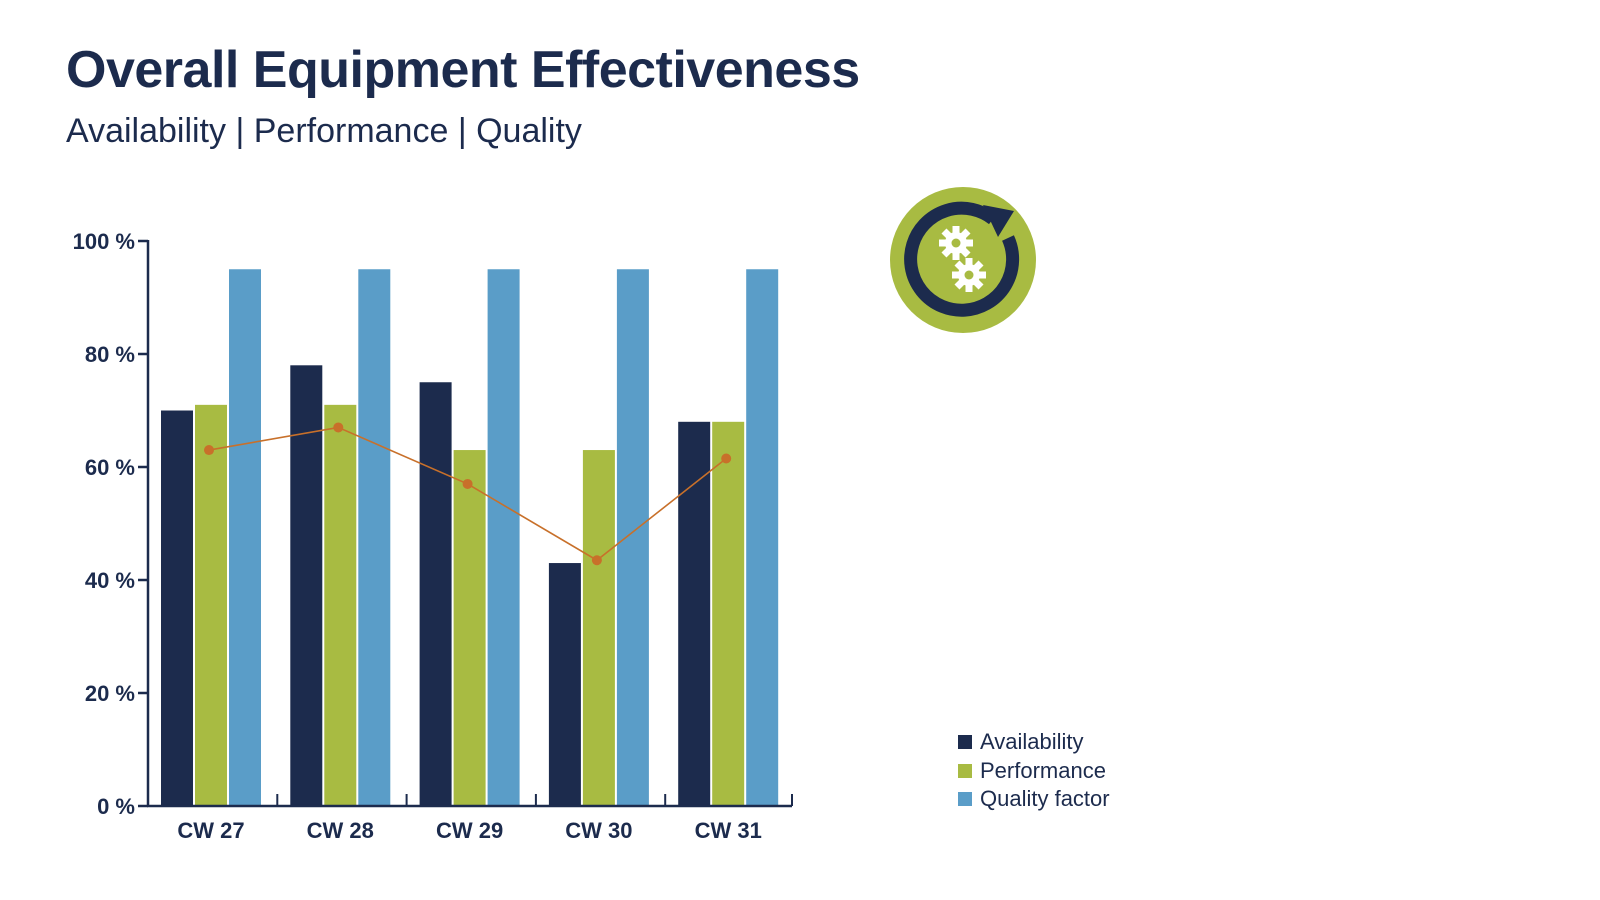 The height and width of the screenshot is (900, 1600). What do you see at coordinates (116, 806) in the screenshot?
I see `y-tick-label: 0 %` at bounding box center [116, 806].